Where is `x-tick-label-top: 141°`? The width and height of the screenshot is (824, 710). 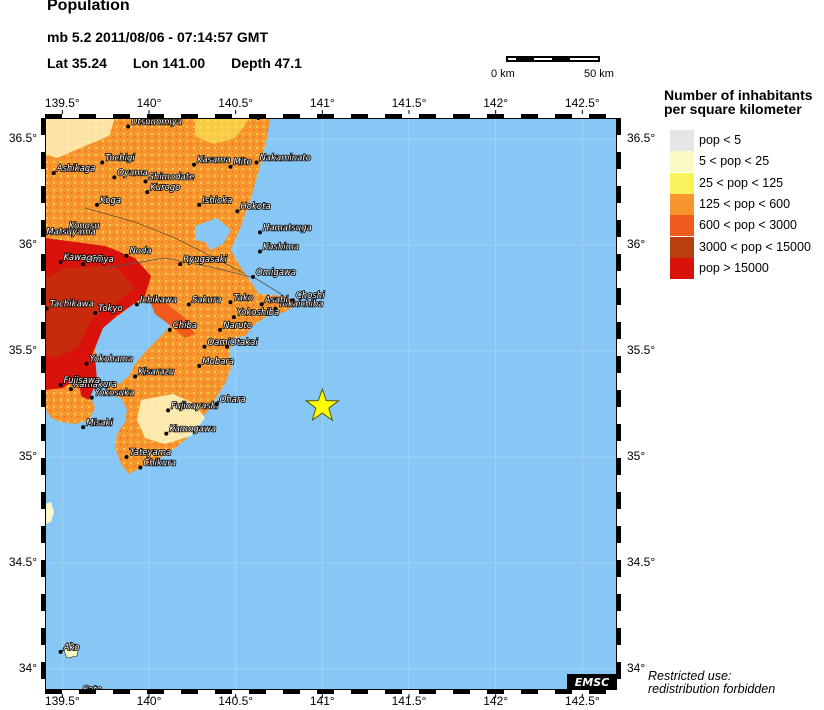 x-tick-label-top: 141° is located at coordinates (322, 103).